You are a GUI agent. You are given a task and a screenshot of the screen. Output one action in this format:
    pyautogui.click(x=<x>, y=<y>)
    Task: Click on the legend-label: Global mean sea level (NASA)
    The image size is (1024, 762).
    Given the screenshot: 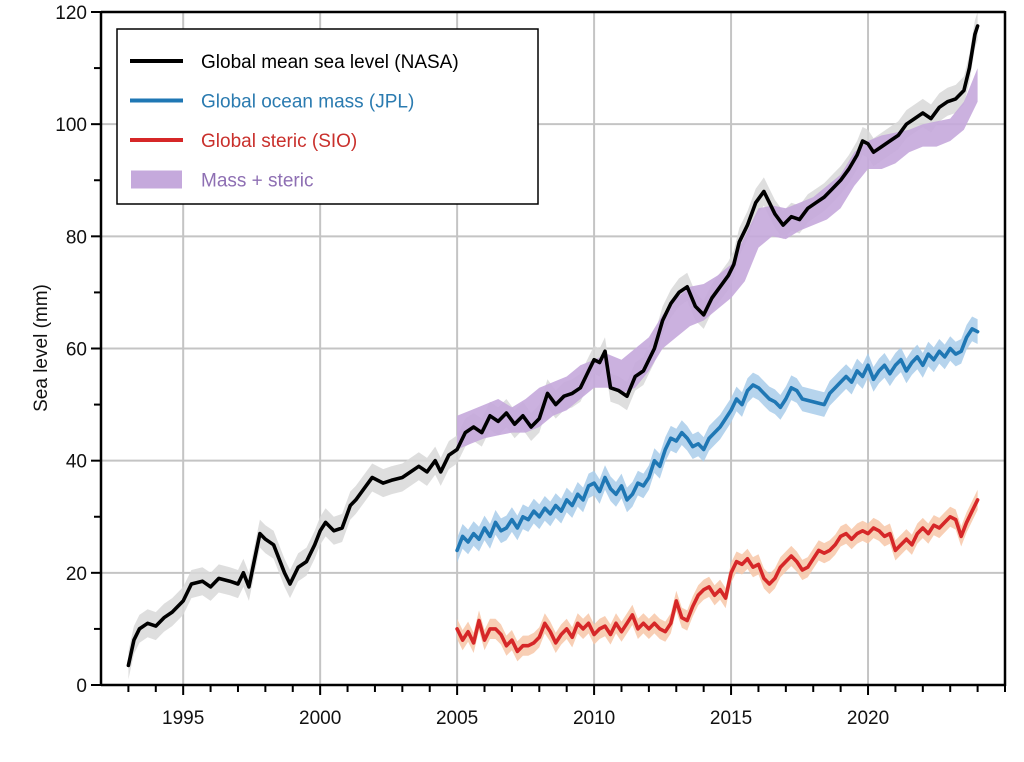 What is the action you would take?
    pyautogui.click(x=330, y=62)
    